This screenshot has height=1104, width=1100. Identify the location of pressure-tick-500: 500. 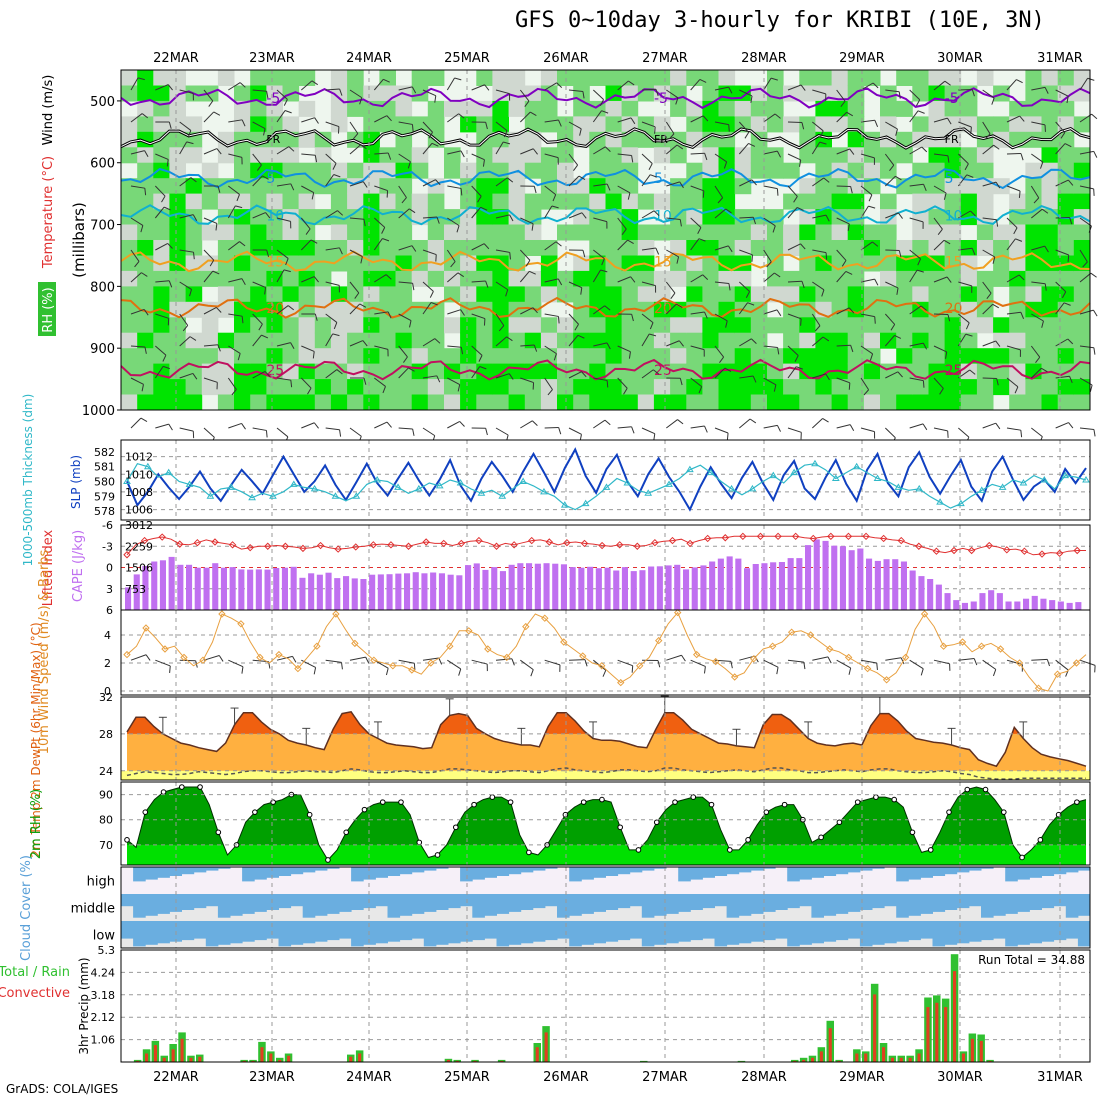
(102, 102).